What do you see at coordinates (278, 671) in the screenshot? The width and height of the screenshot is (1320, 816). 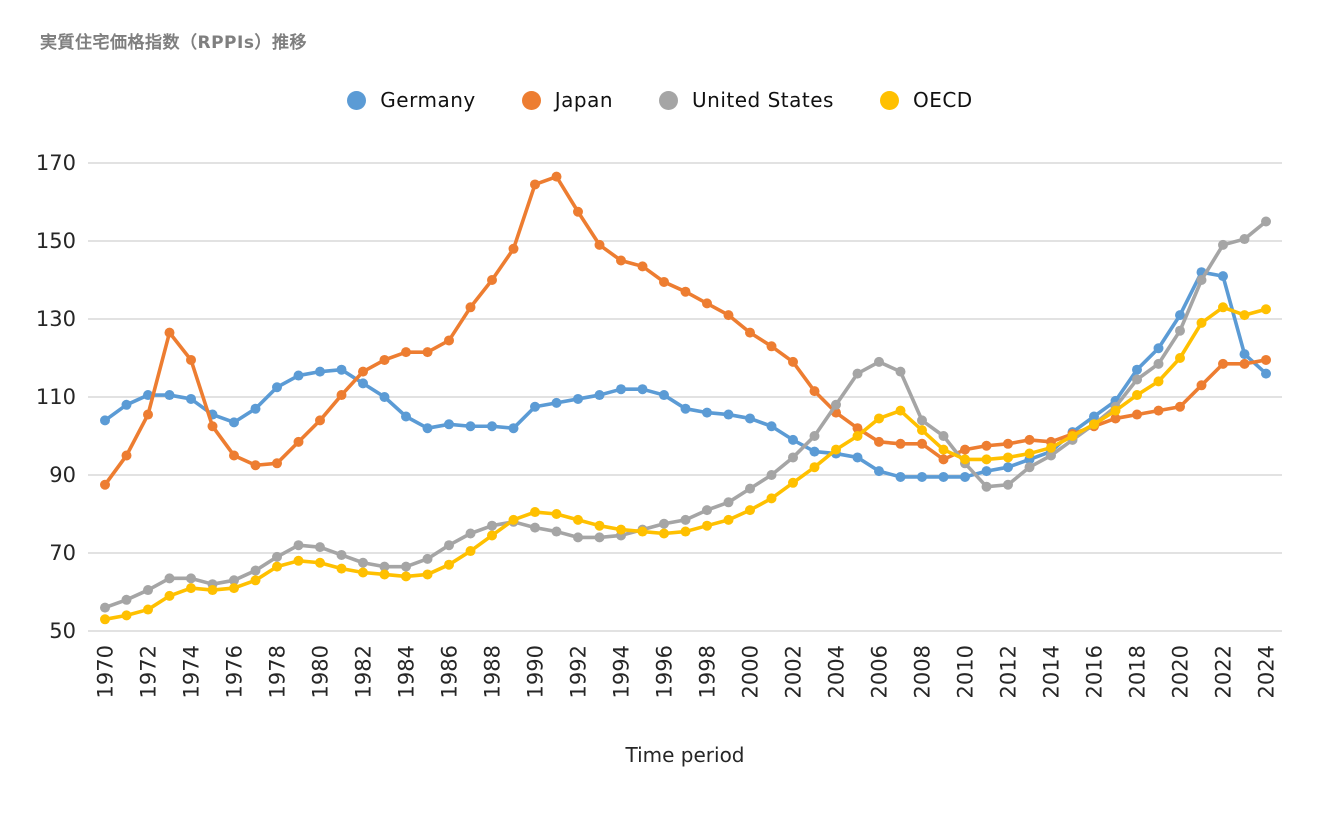 I see `x-tick-label: 1978` at bounding box center [278, 671].